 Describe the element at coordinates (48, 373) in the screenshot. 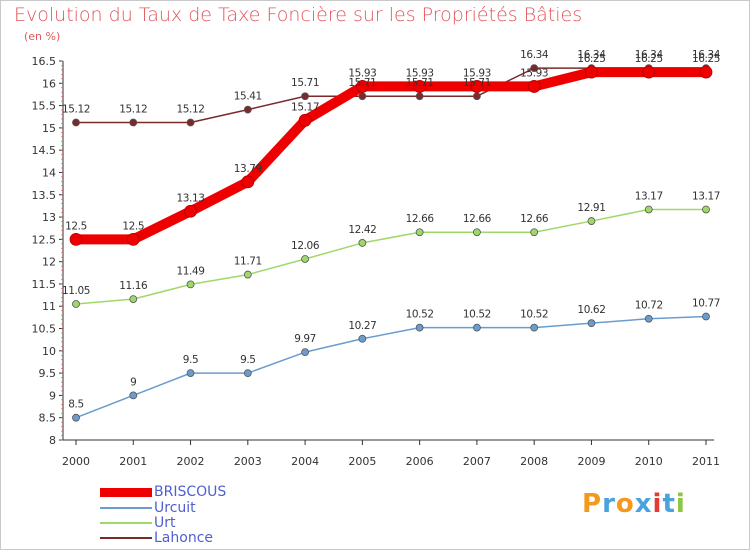

I see `y-tick-label: 9.5` at that location.